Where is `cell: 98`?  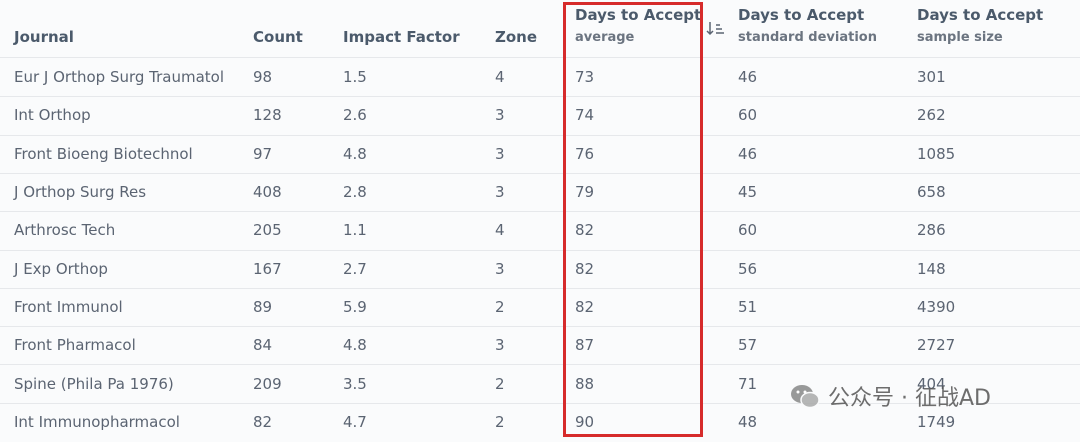
cell: 98 is located at coordinates (263, 77).